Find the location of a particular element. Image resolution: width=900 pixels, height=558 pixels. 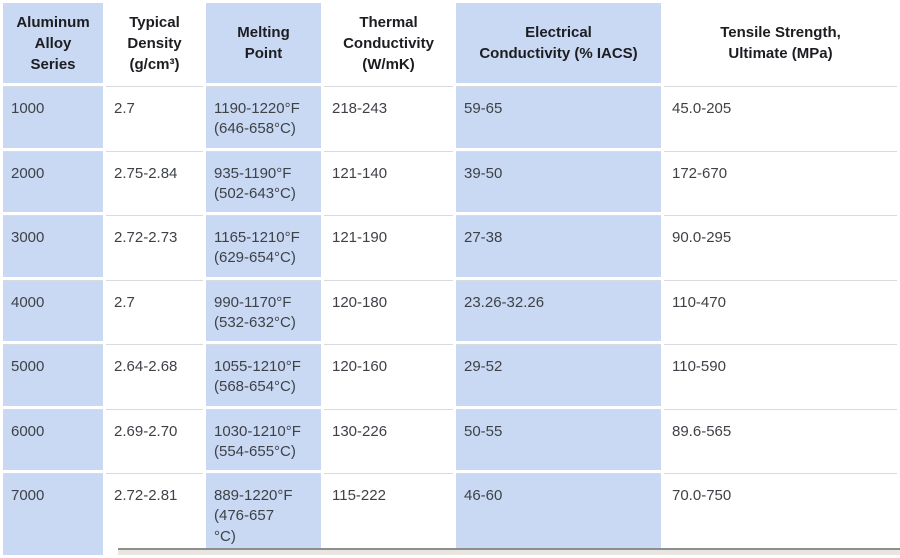

column-header: Aluminum Alloy Series is located at coordinates (53, 43).